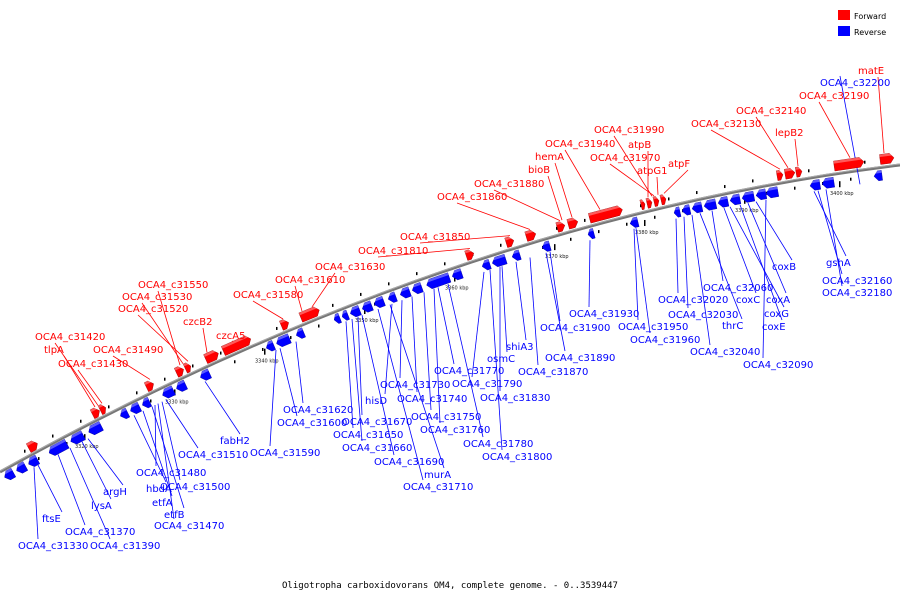 The image size is (900, 600). I want to click on gene-label: OCA4_c31810, so click(393, 251).